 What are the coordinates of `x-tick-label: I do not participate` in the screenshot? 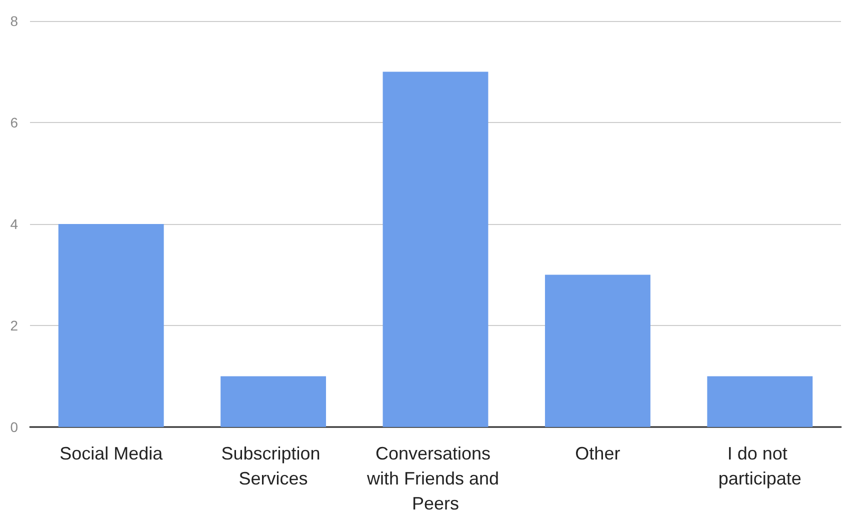 It's located at (760, 466).